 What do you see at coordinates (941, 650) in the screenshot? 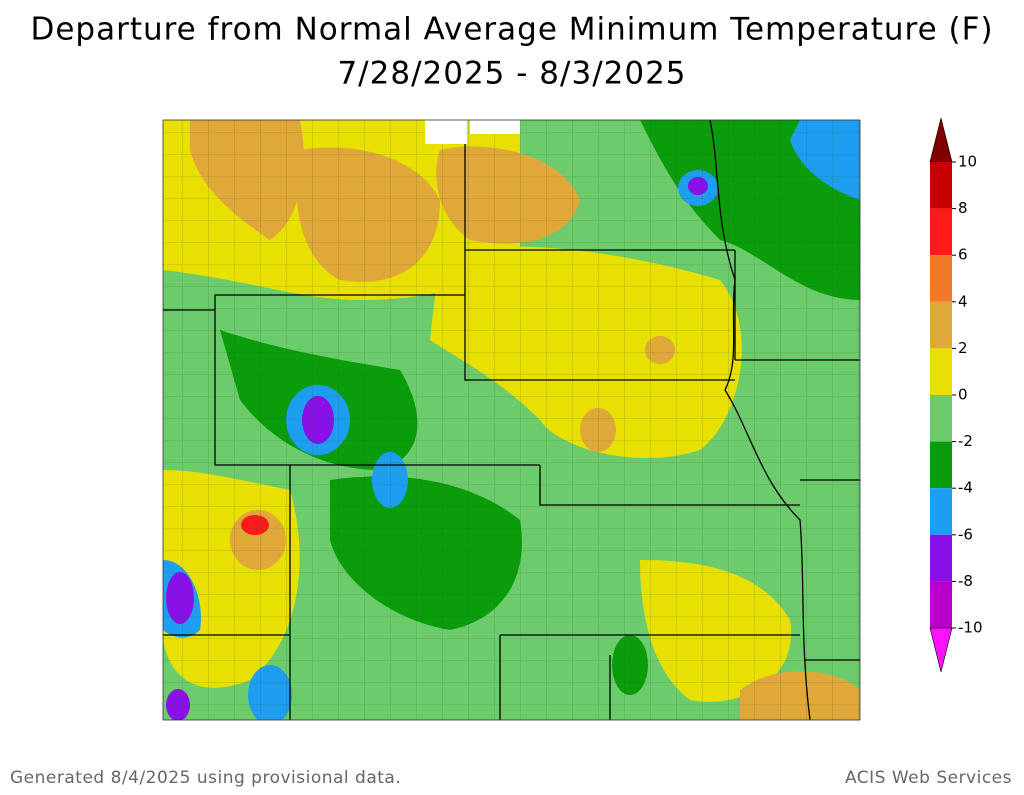
I see `colorbar-under` at bounding box center [941, 650].